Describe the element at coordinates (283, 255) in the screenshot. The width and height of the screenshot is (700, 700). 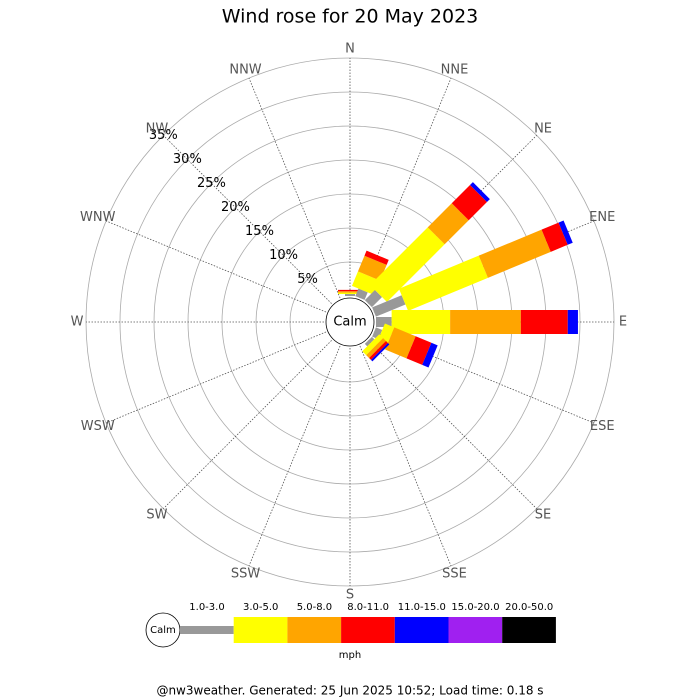
I see `ring-label: 10%` at that location.